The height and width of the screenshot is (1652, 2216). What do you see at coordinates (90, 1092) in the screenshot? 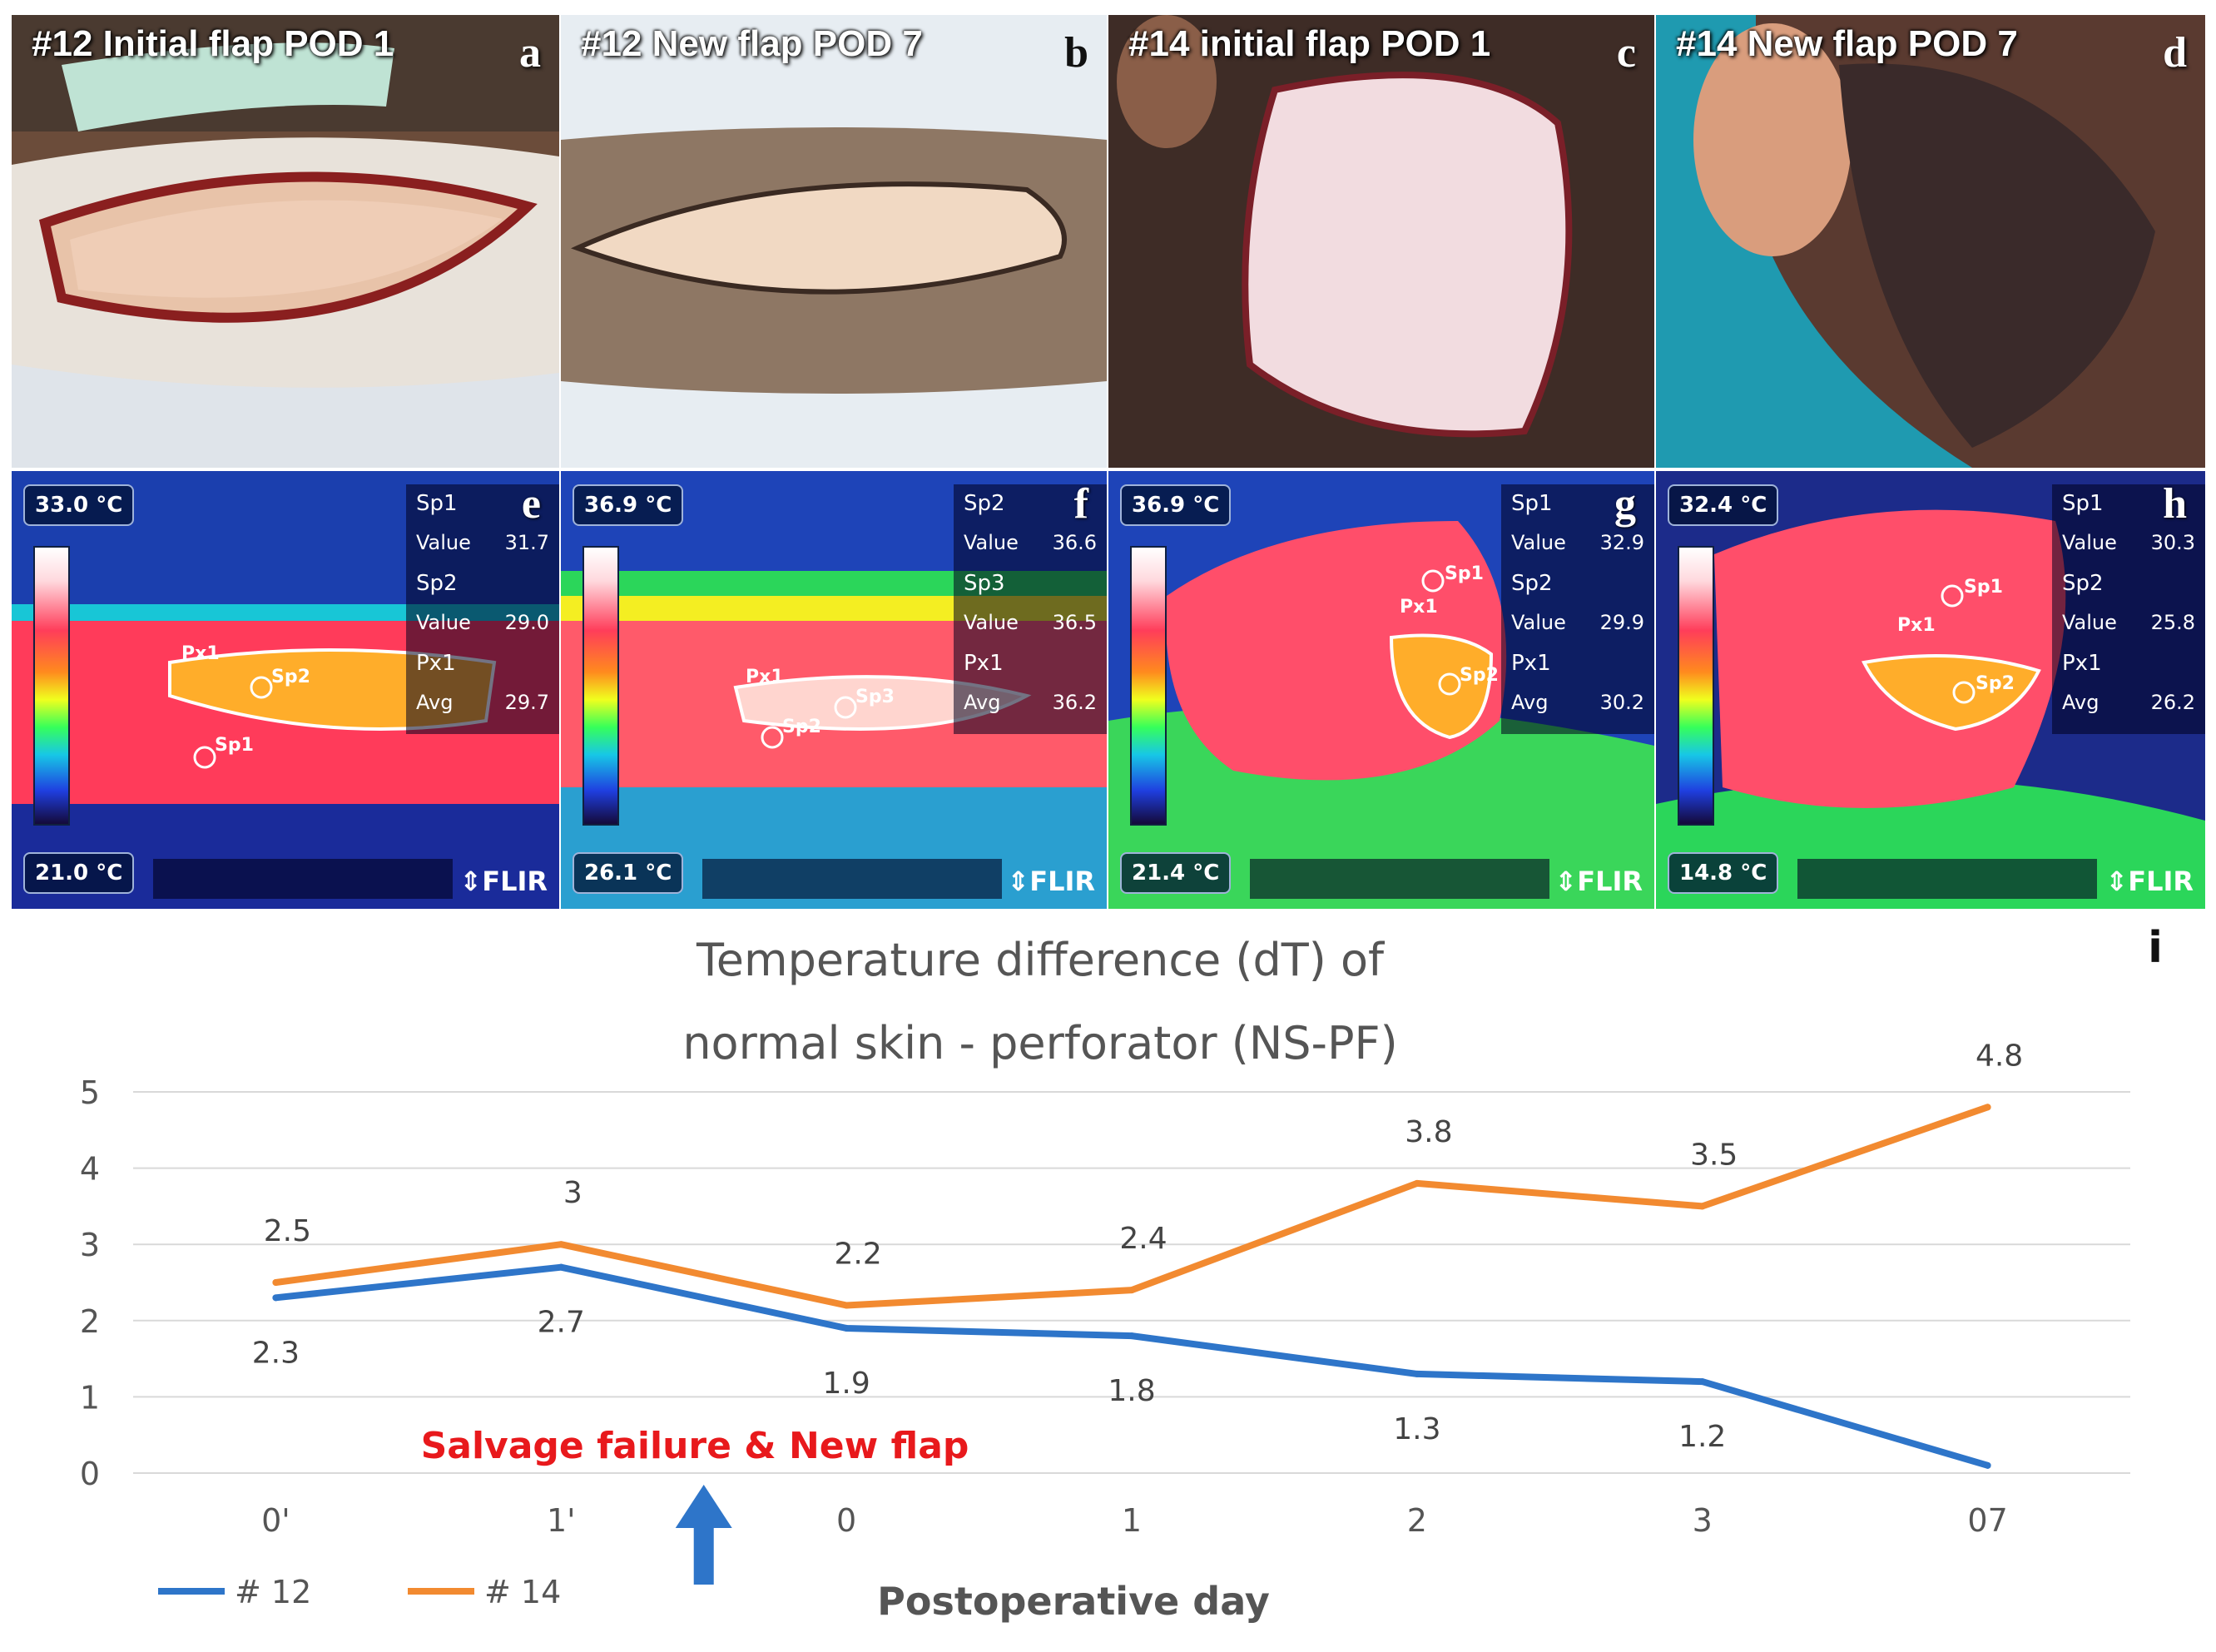
I see `y-tick-label: 5` at bounding box center [90, 1092].